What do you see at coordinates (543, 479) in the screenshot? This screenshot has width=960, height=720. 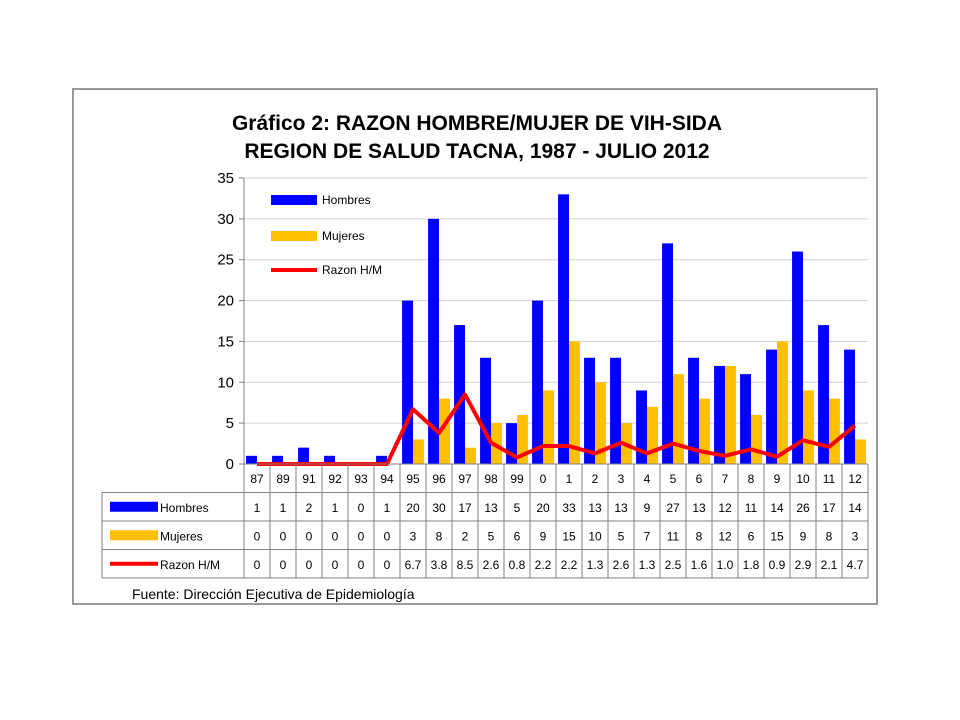 I see `x-tick-label: 0` at bounding box center [543, 479].